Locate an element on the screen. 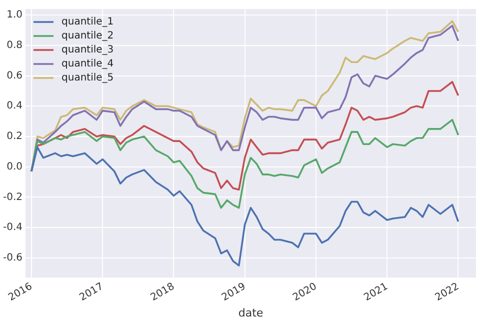  y-tick-label: -0.4 is located at coordinates (12, 228).